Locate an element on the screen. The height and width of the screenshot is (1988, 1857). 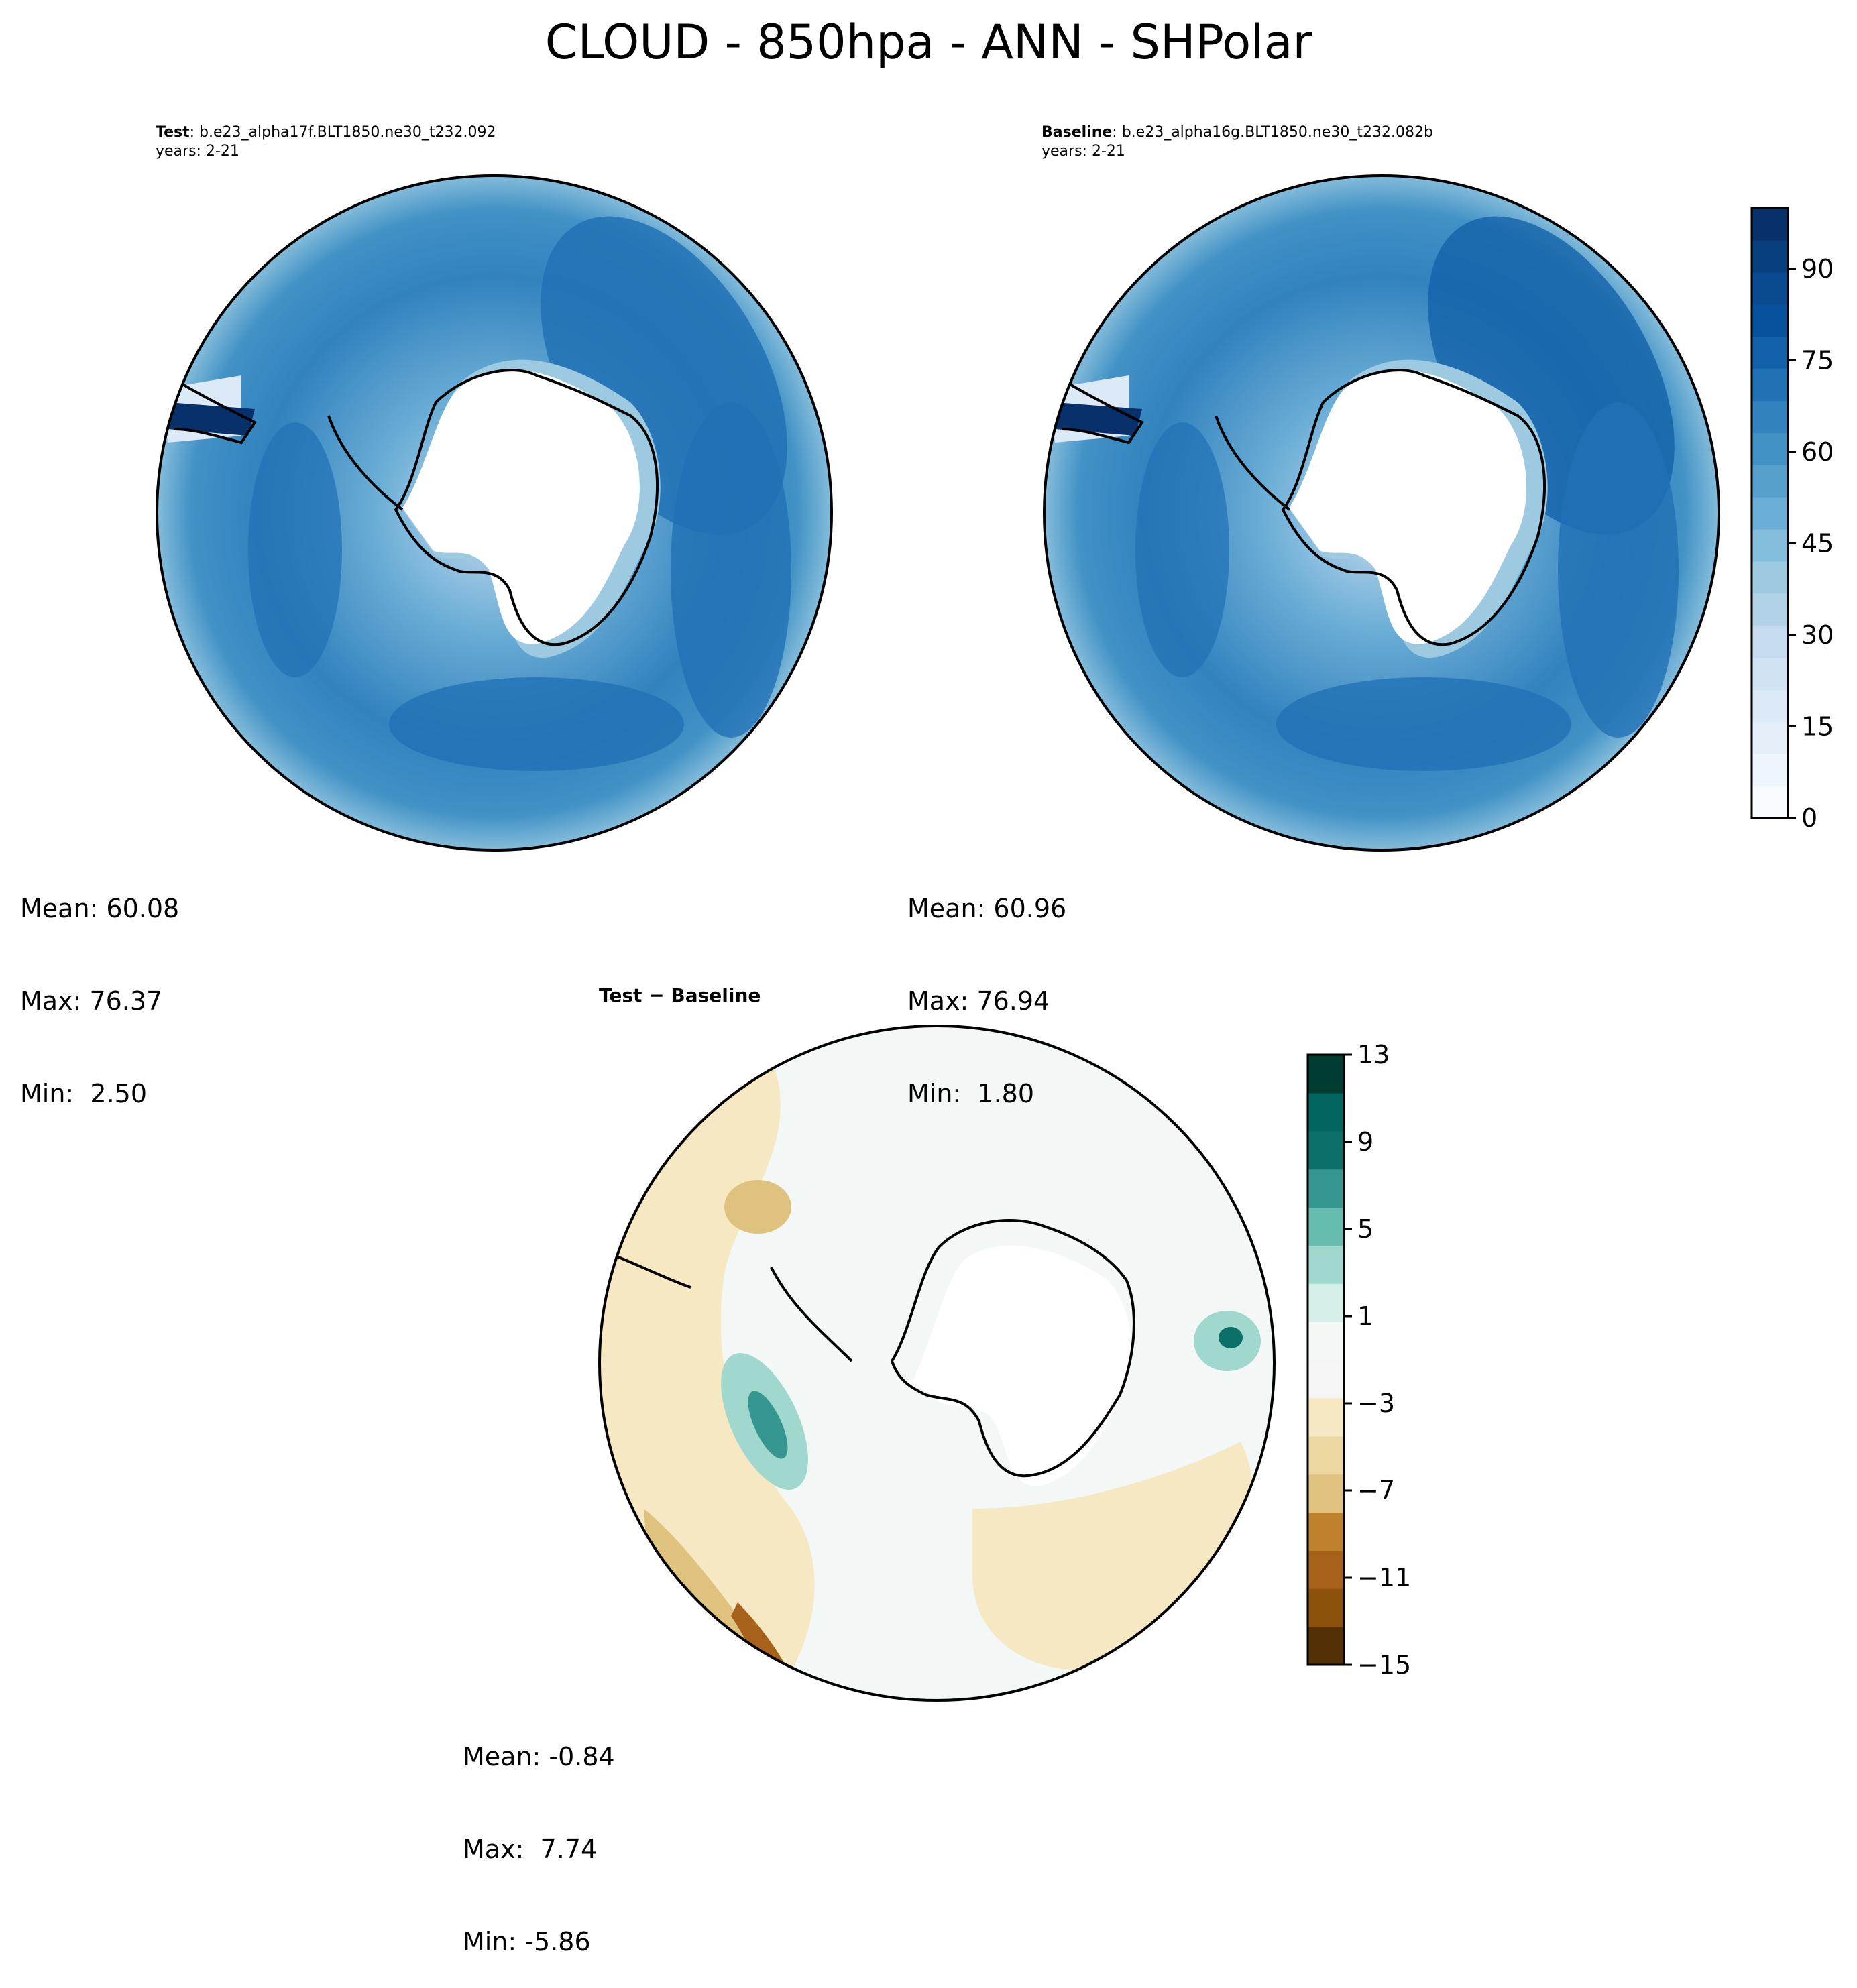
test-stats: Mean: 60.08 Max: 76.37 Min: 2.50 is located at coordinates (99, 985).